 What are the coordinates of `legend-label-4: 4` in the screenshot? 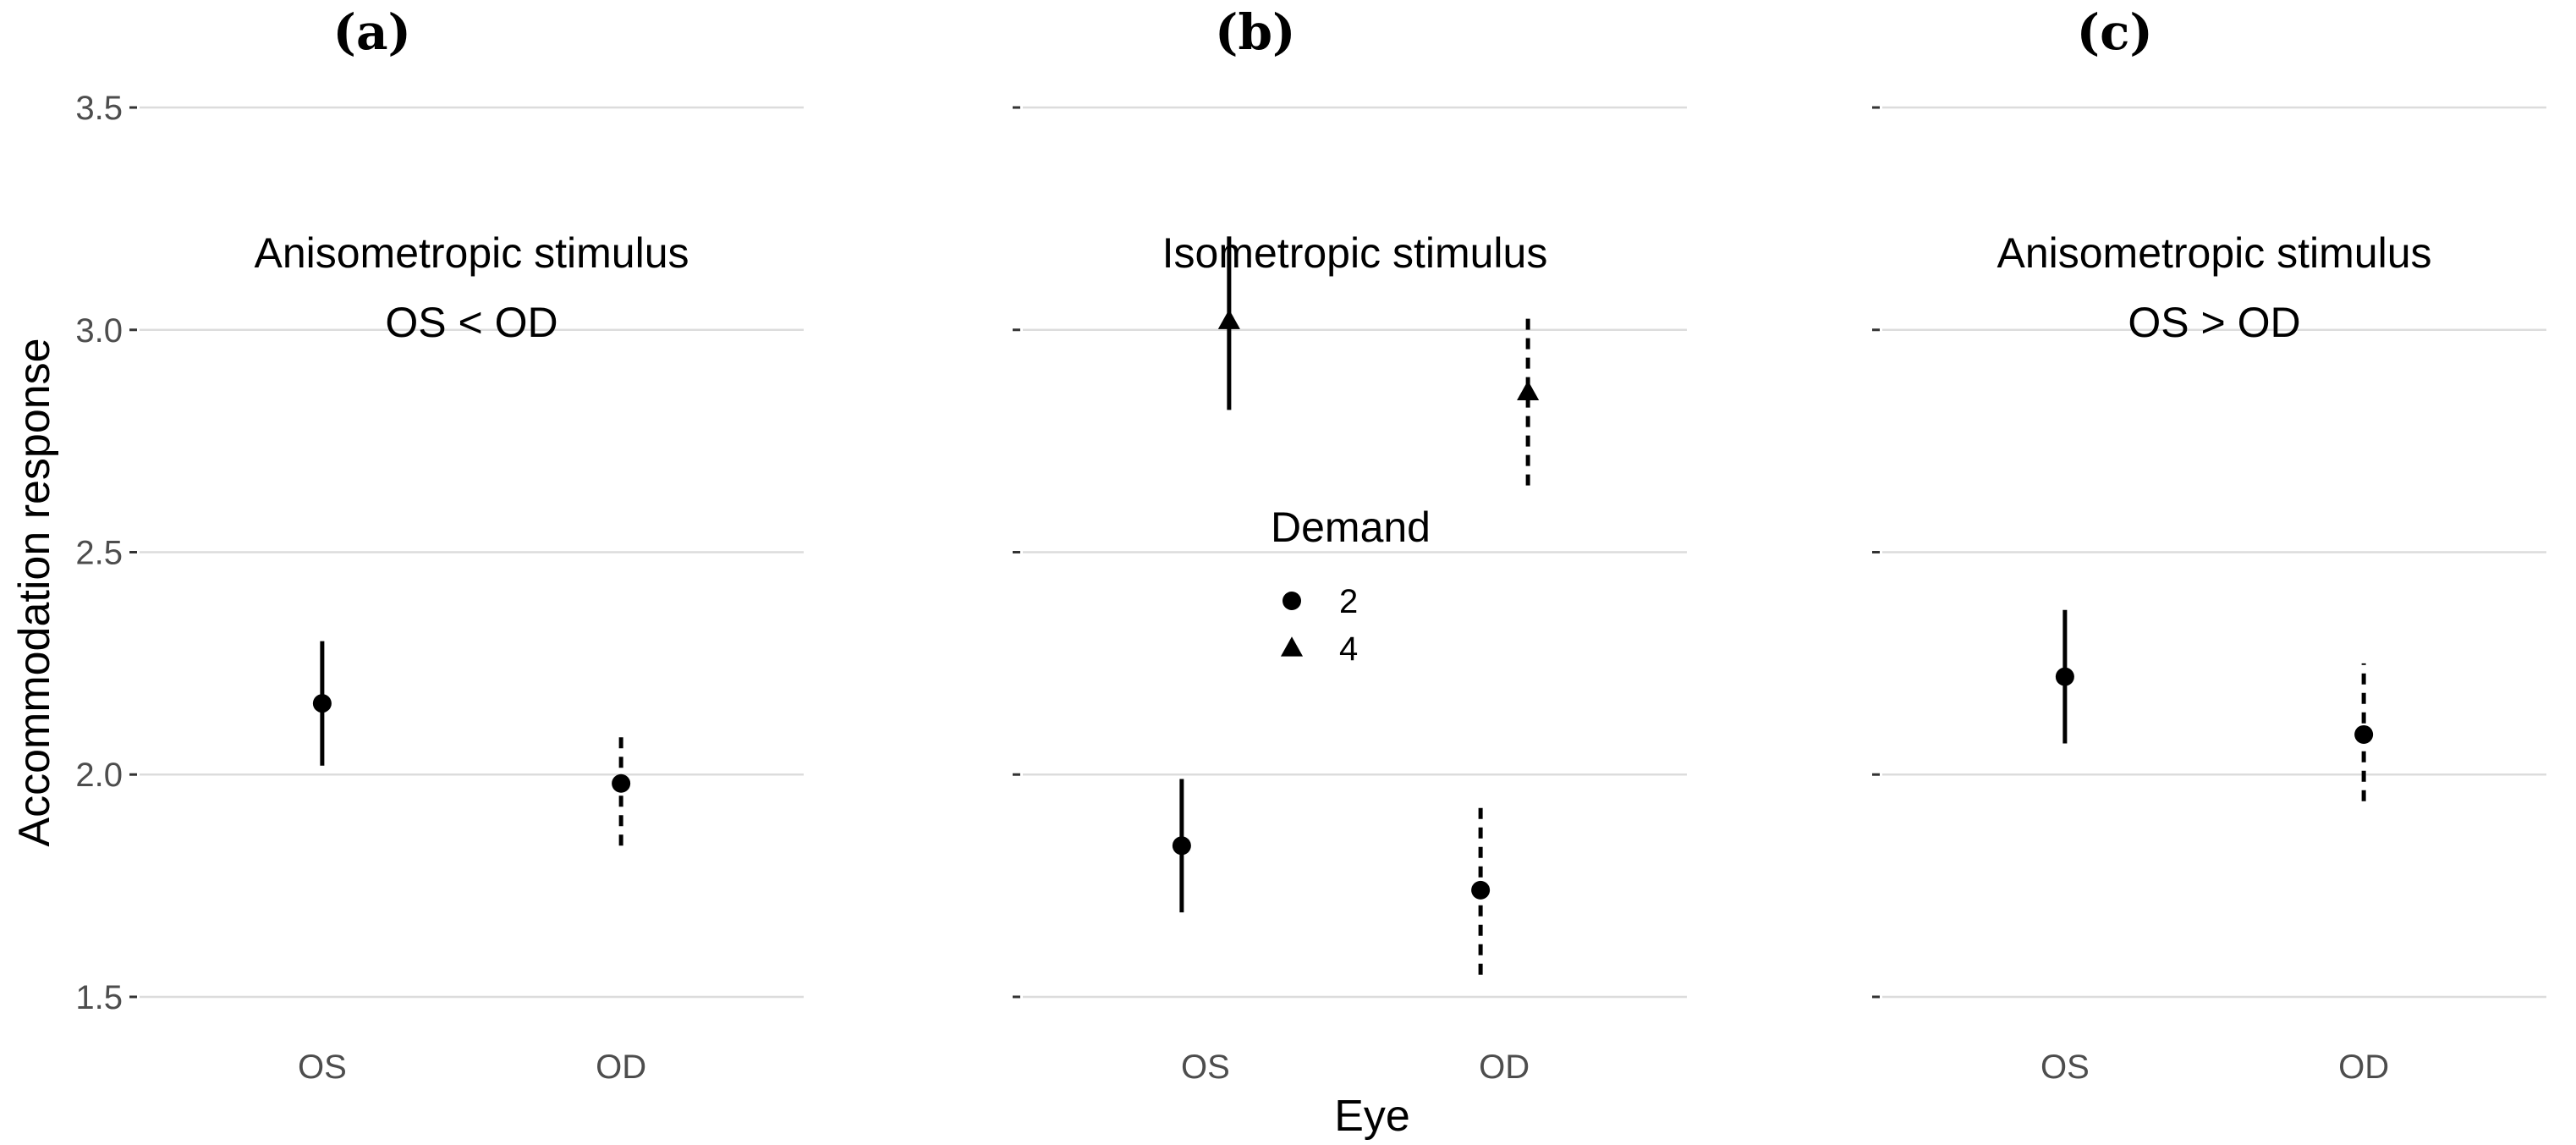 It's located at (1348, 649).